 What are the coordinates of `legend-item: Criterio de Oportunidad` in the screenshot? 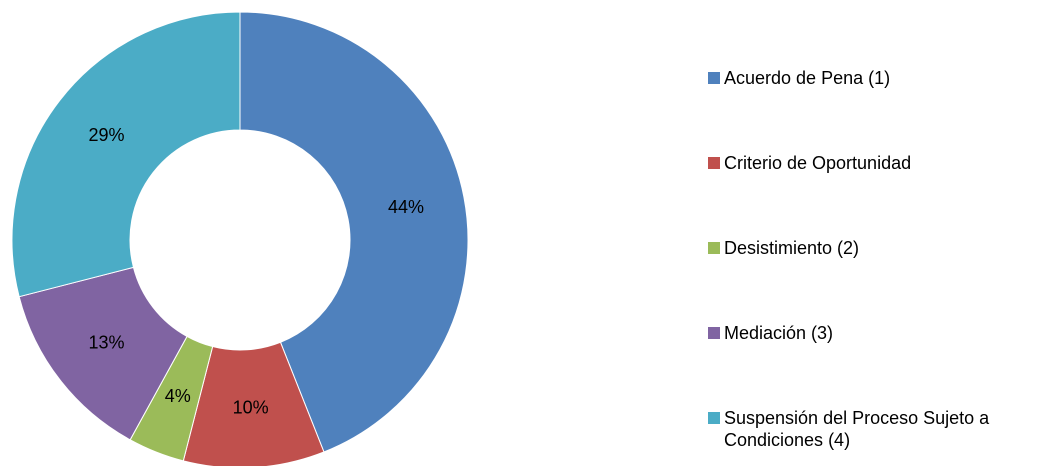 It's located at (883, 163).